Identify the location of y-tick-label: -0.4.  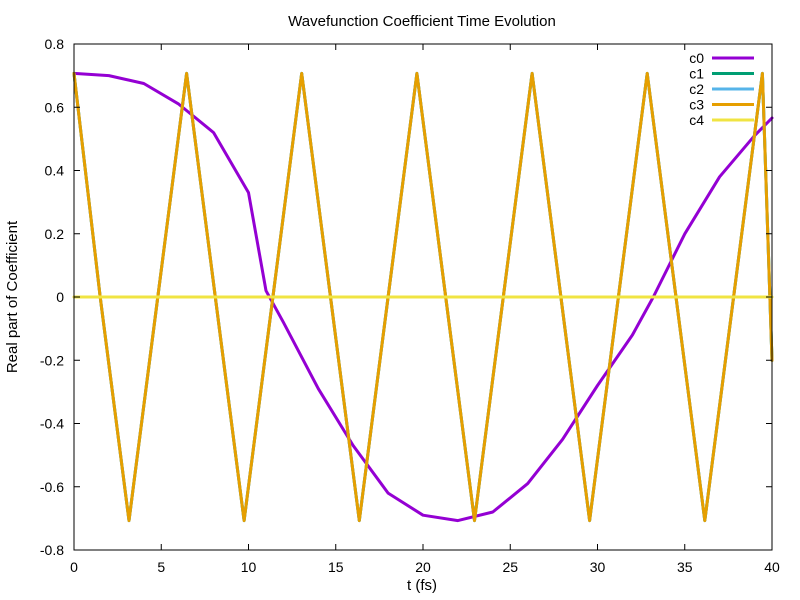
(52, 424).